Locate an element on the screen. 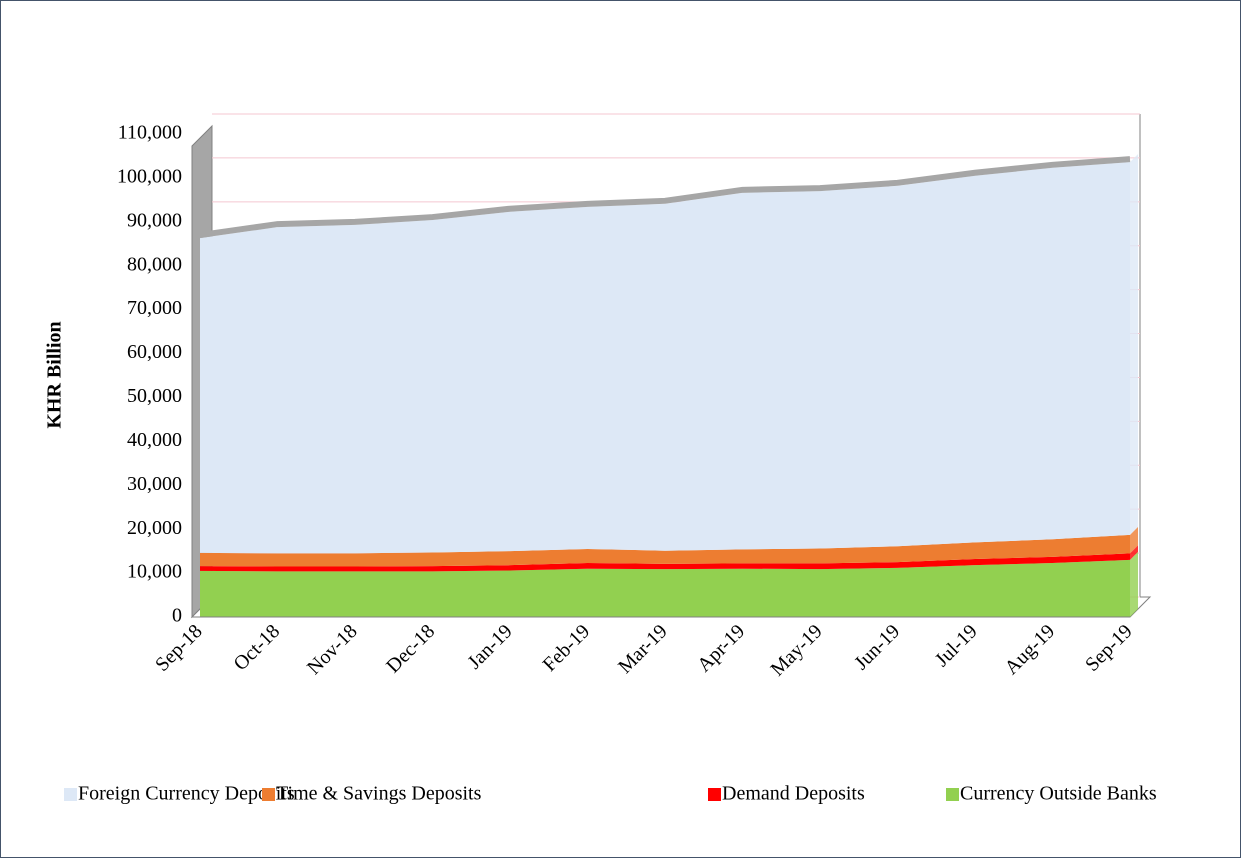 The image size is (1241, 858). legend-label: Foreign Currency Deposits is located at coordinates (186, 794).